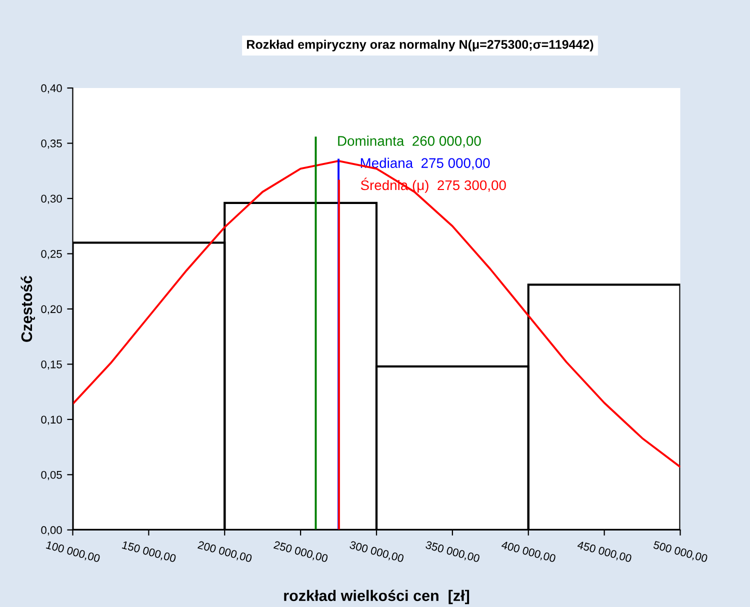  What do you see at coordinates (51, 365) in the screenshot?
I see `y-tick-label: 0,15` at bounding box center [51, 365].